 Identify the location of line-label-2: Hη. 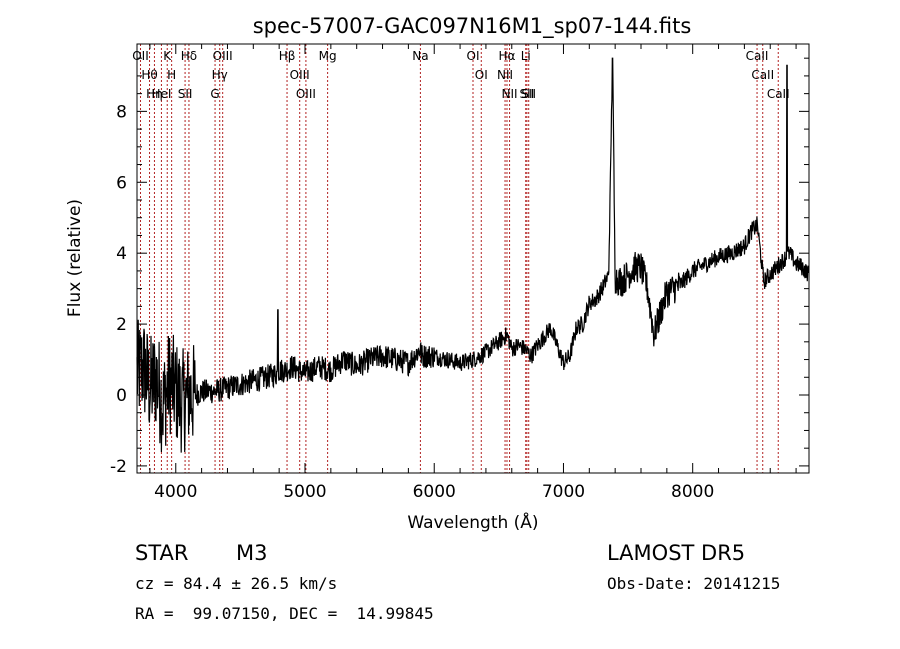
(154, 94).